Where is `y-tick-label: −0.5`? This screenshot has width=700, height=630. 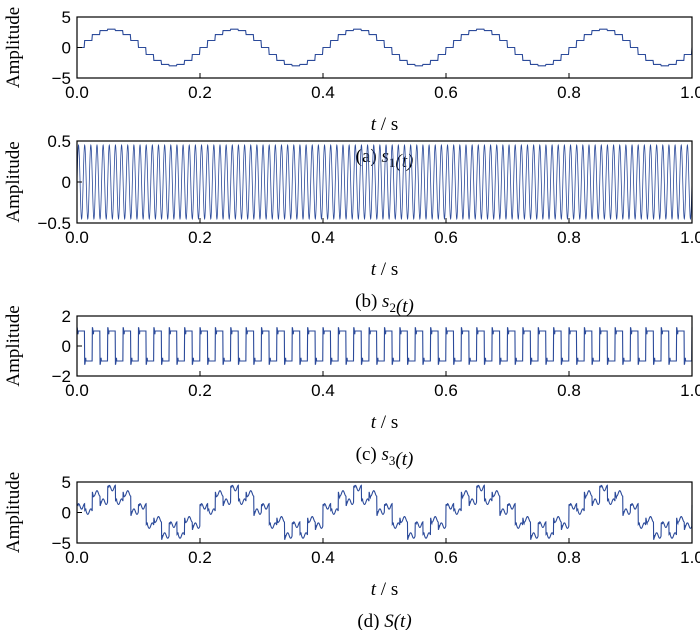 y-tick-label: −0.5 is located at coordinates (54, 223).